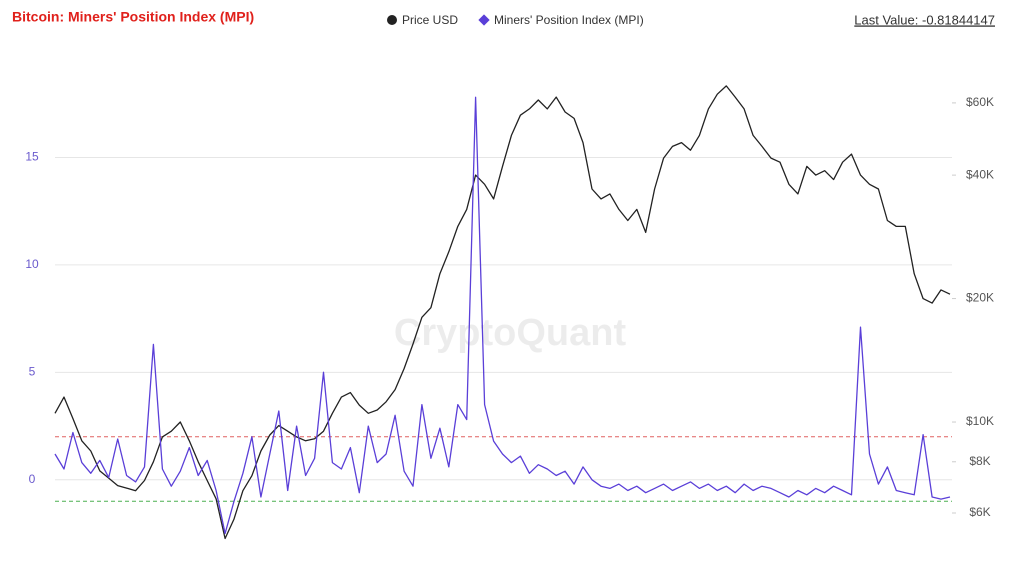 This screenshot has height=570, width=1024. I want to click on legend-label: Price USD, so click(430, 20).